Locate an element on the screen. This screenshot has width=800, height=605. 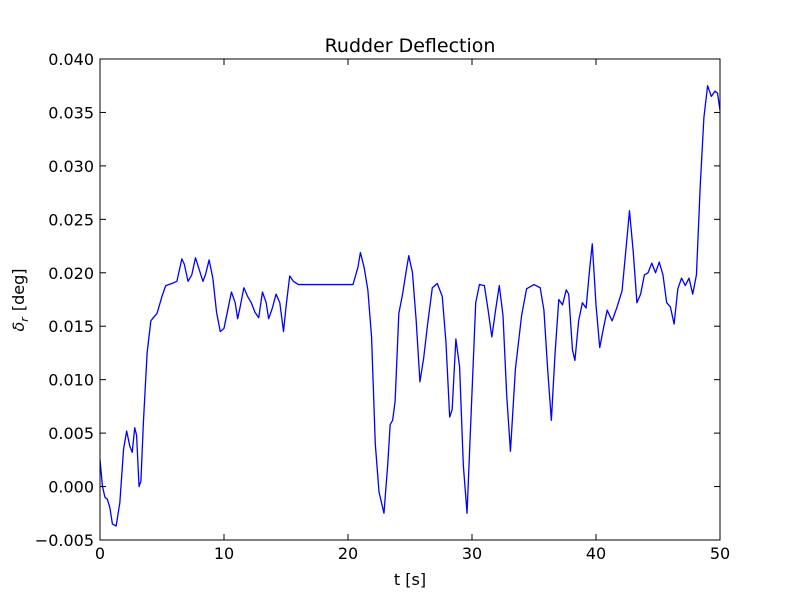
y-tick-label: 0.020 is located at coordinates (71, 273).